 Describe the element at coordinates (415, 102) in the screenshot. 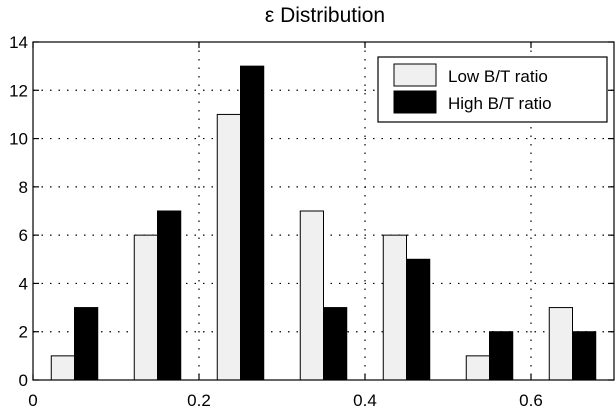

I see `legend-swatch-high` at that location.